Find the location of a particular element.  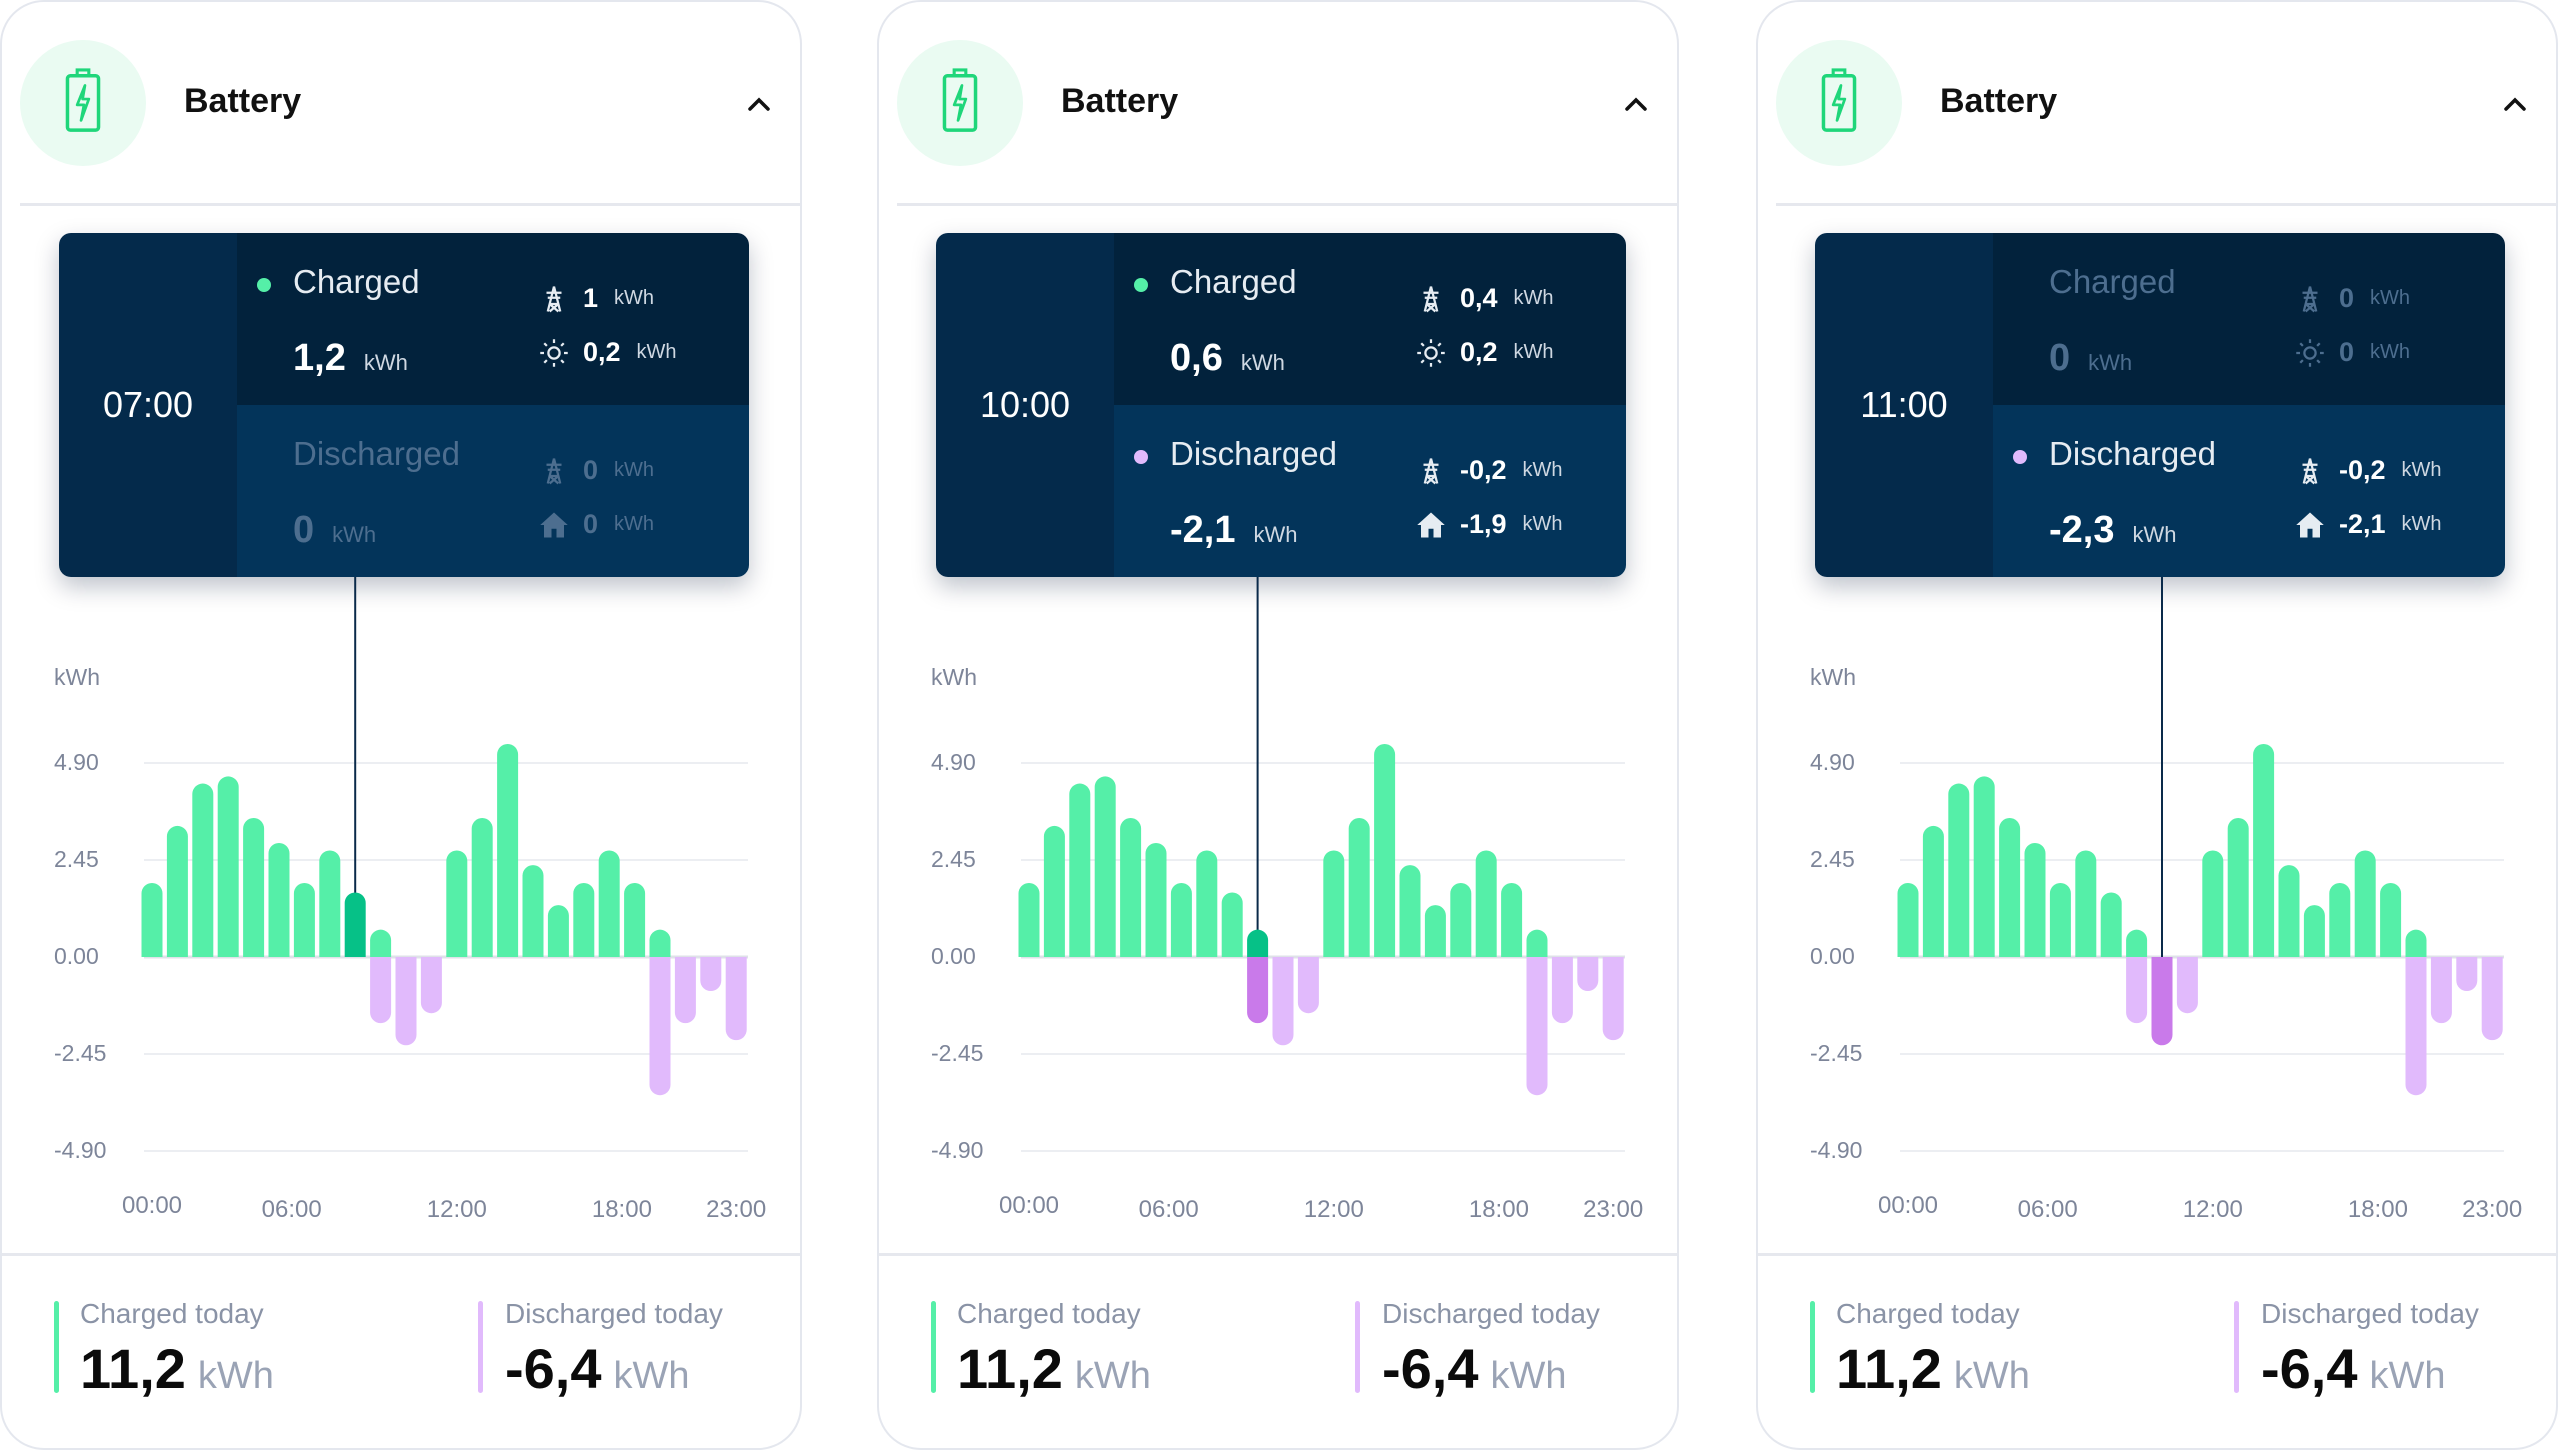

tooltip-discharged-label: Discharged is located at coordinates (2132, 453).